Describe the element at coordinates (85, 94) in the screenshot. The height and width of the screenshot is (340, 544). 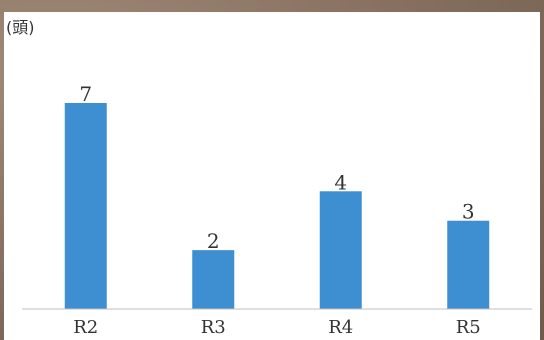
I see `data-label-R2: 7` at that location.